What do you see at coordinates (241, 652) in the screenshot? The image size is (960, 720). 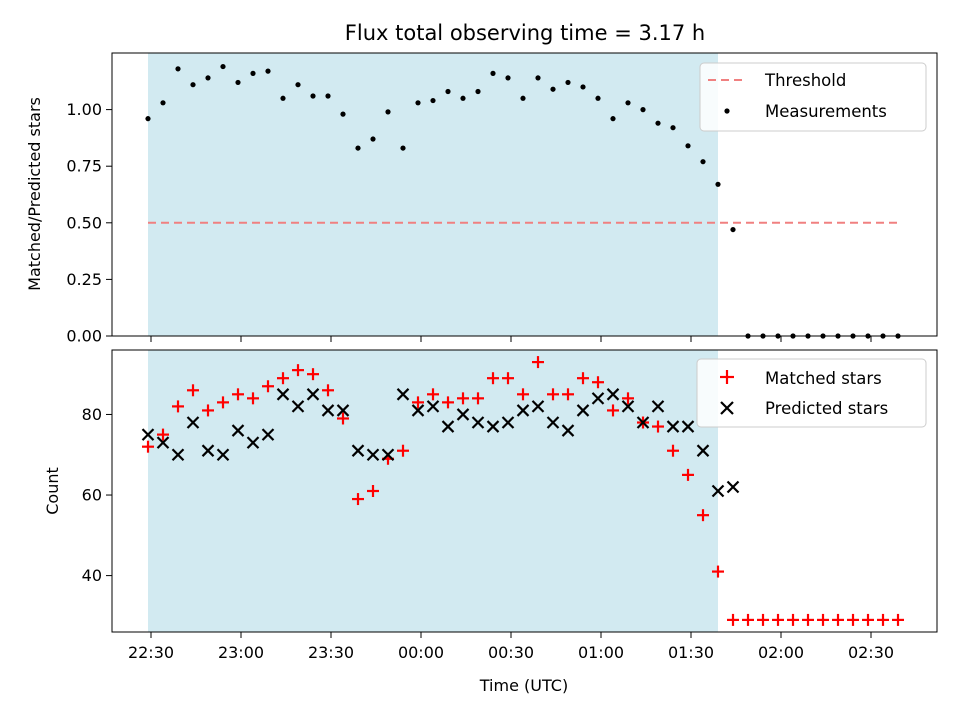 I see `x-tick-label-1: 23:00` at bounding box center [241, 652].